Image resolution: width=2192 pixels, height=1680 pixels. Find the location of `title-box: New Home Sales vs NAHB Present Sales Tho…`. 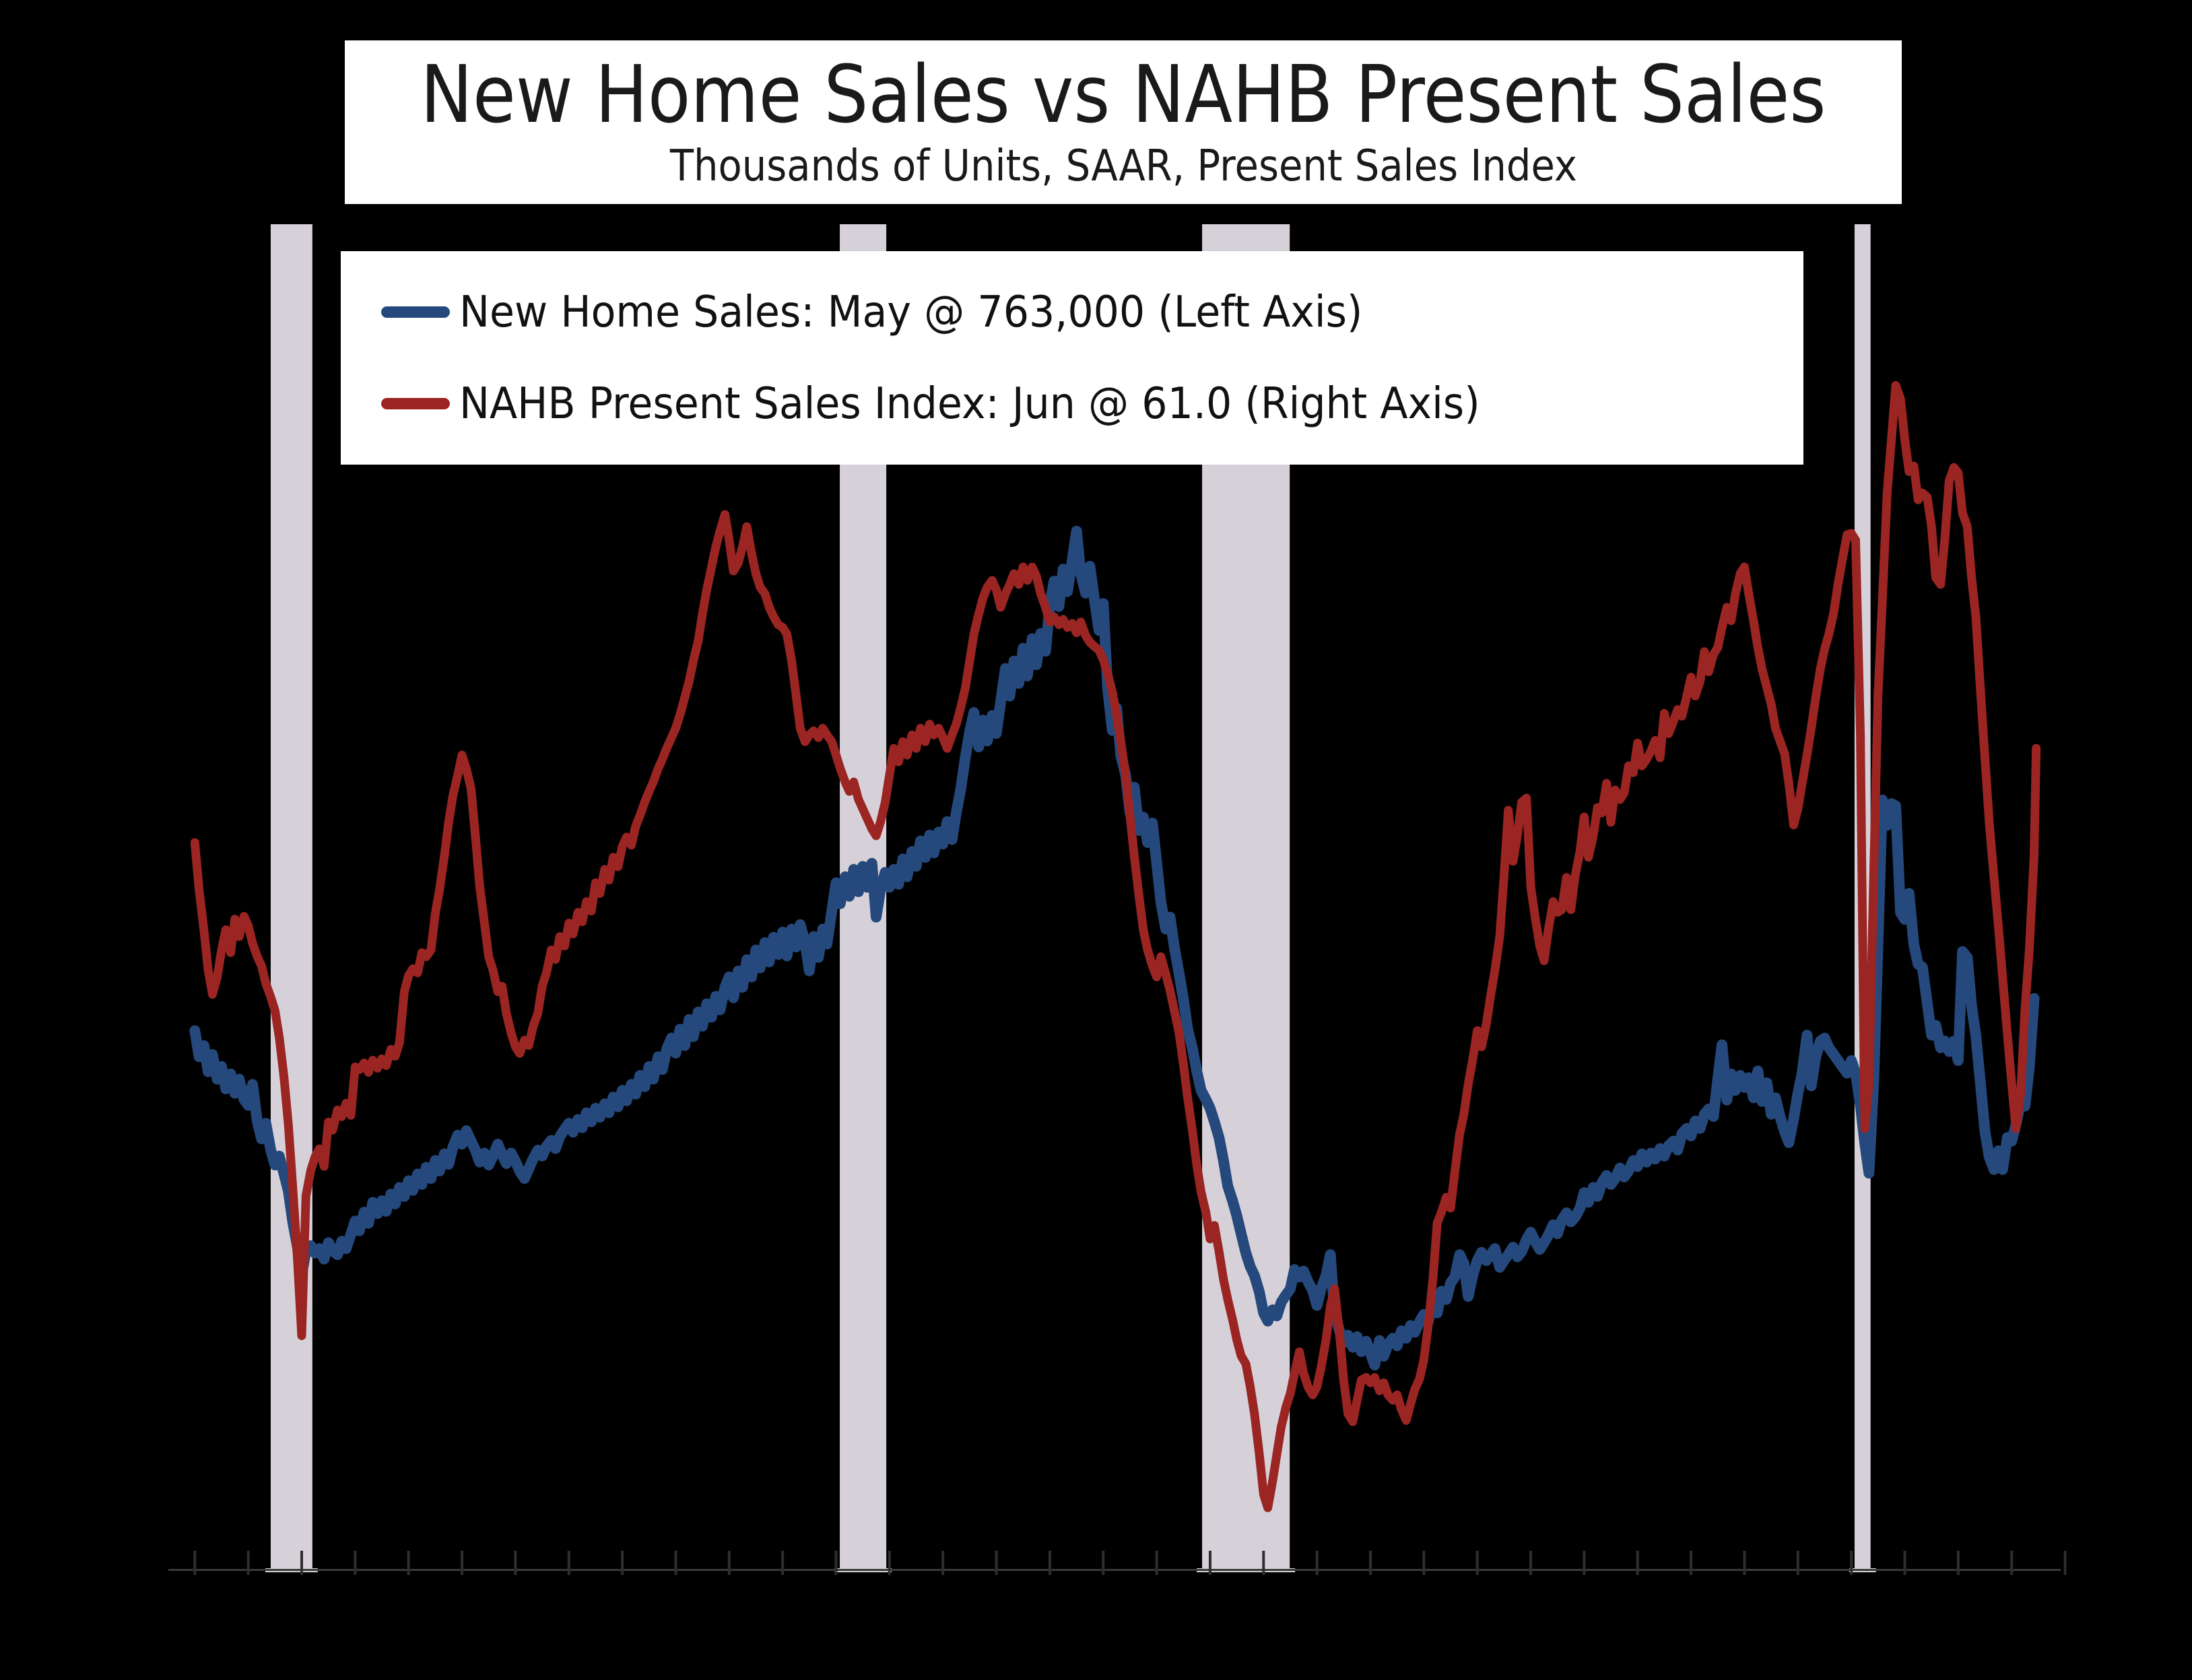

title-box: New Home Sales vs NAHB Present Sales Tho… is located at coordinates (1124, 122).